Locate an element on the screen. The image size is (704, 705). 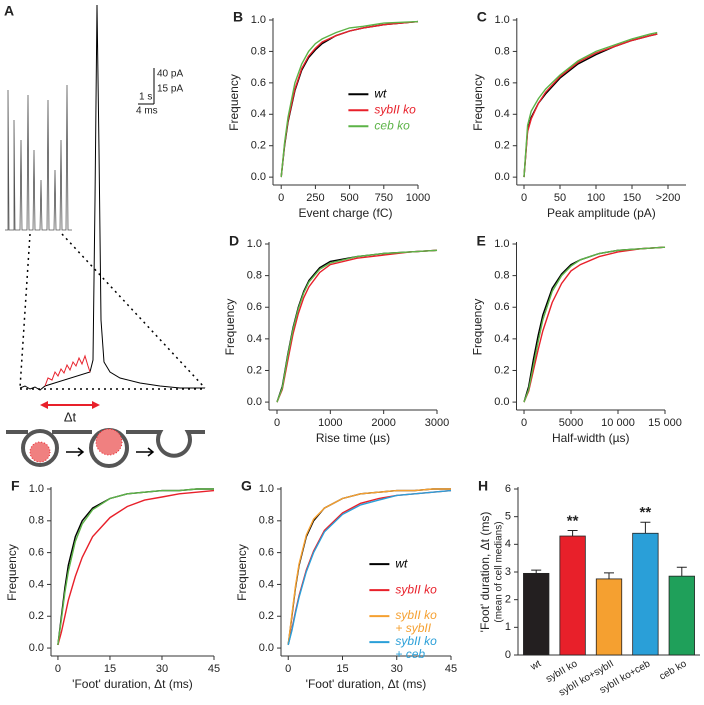
y-tick-label: 0 is located at coordinates (508, 655).